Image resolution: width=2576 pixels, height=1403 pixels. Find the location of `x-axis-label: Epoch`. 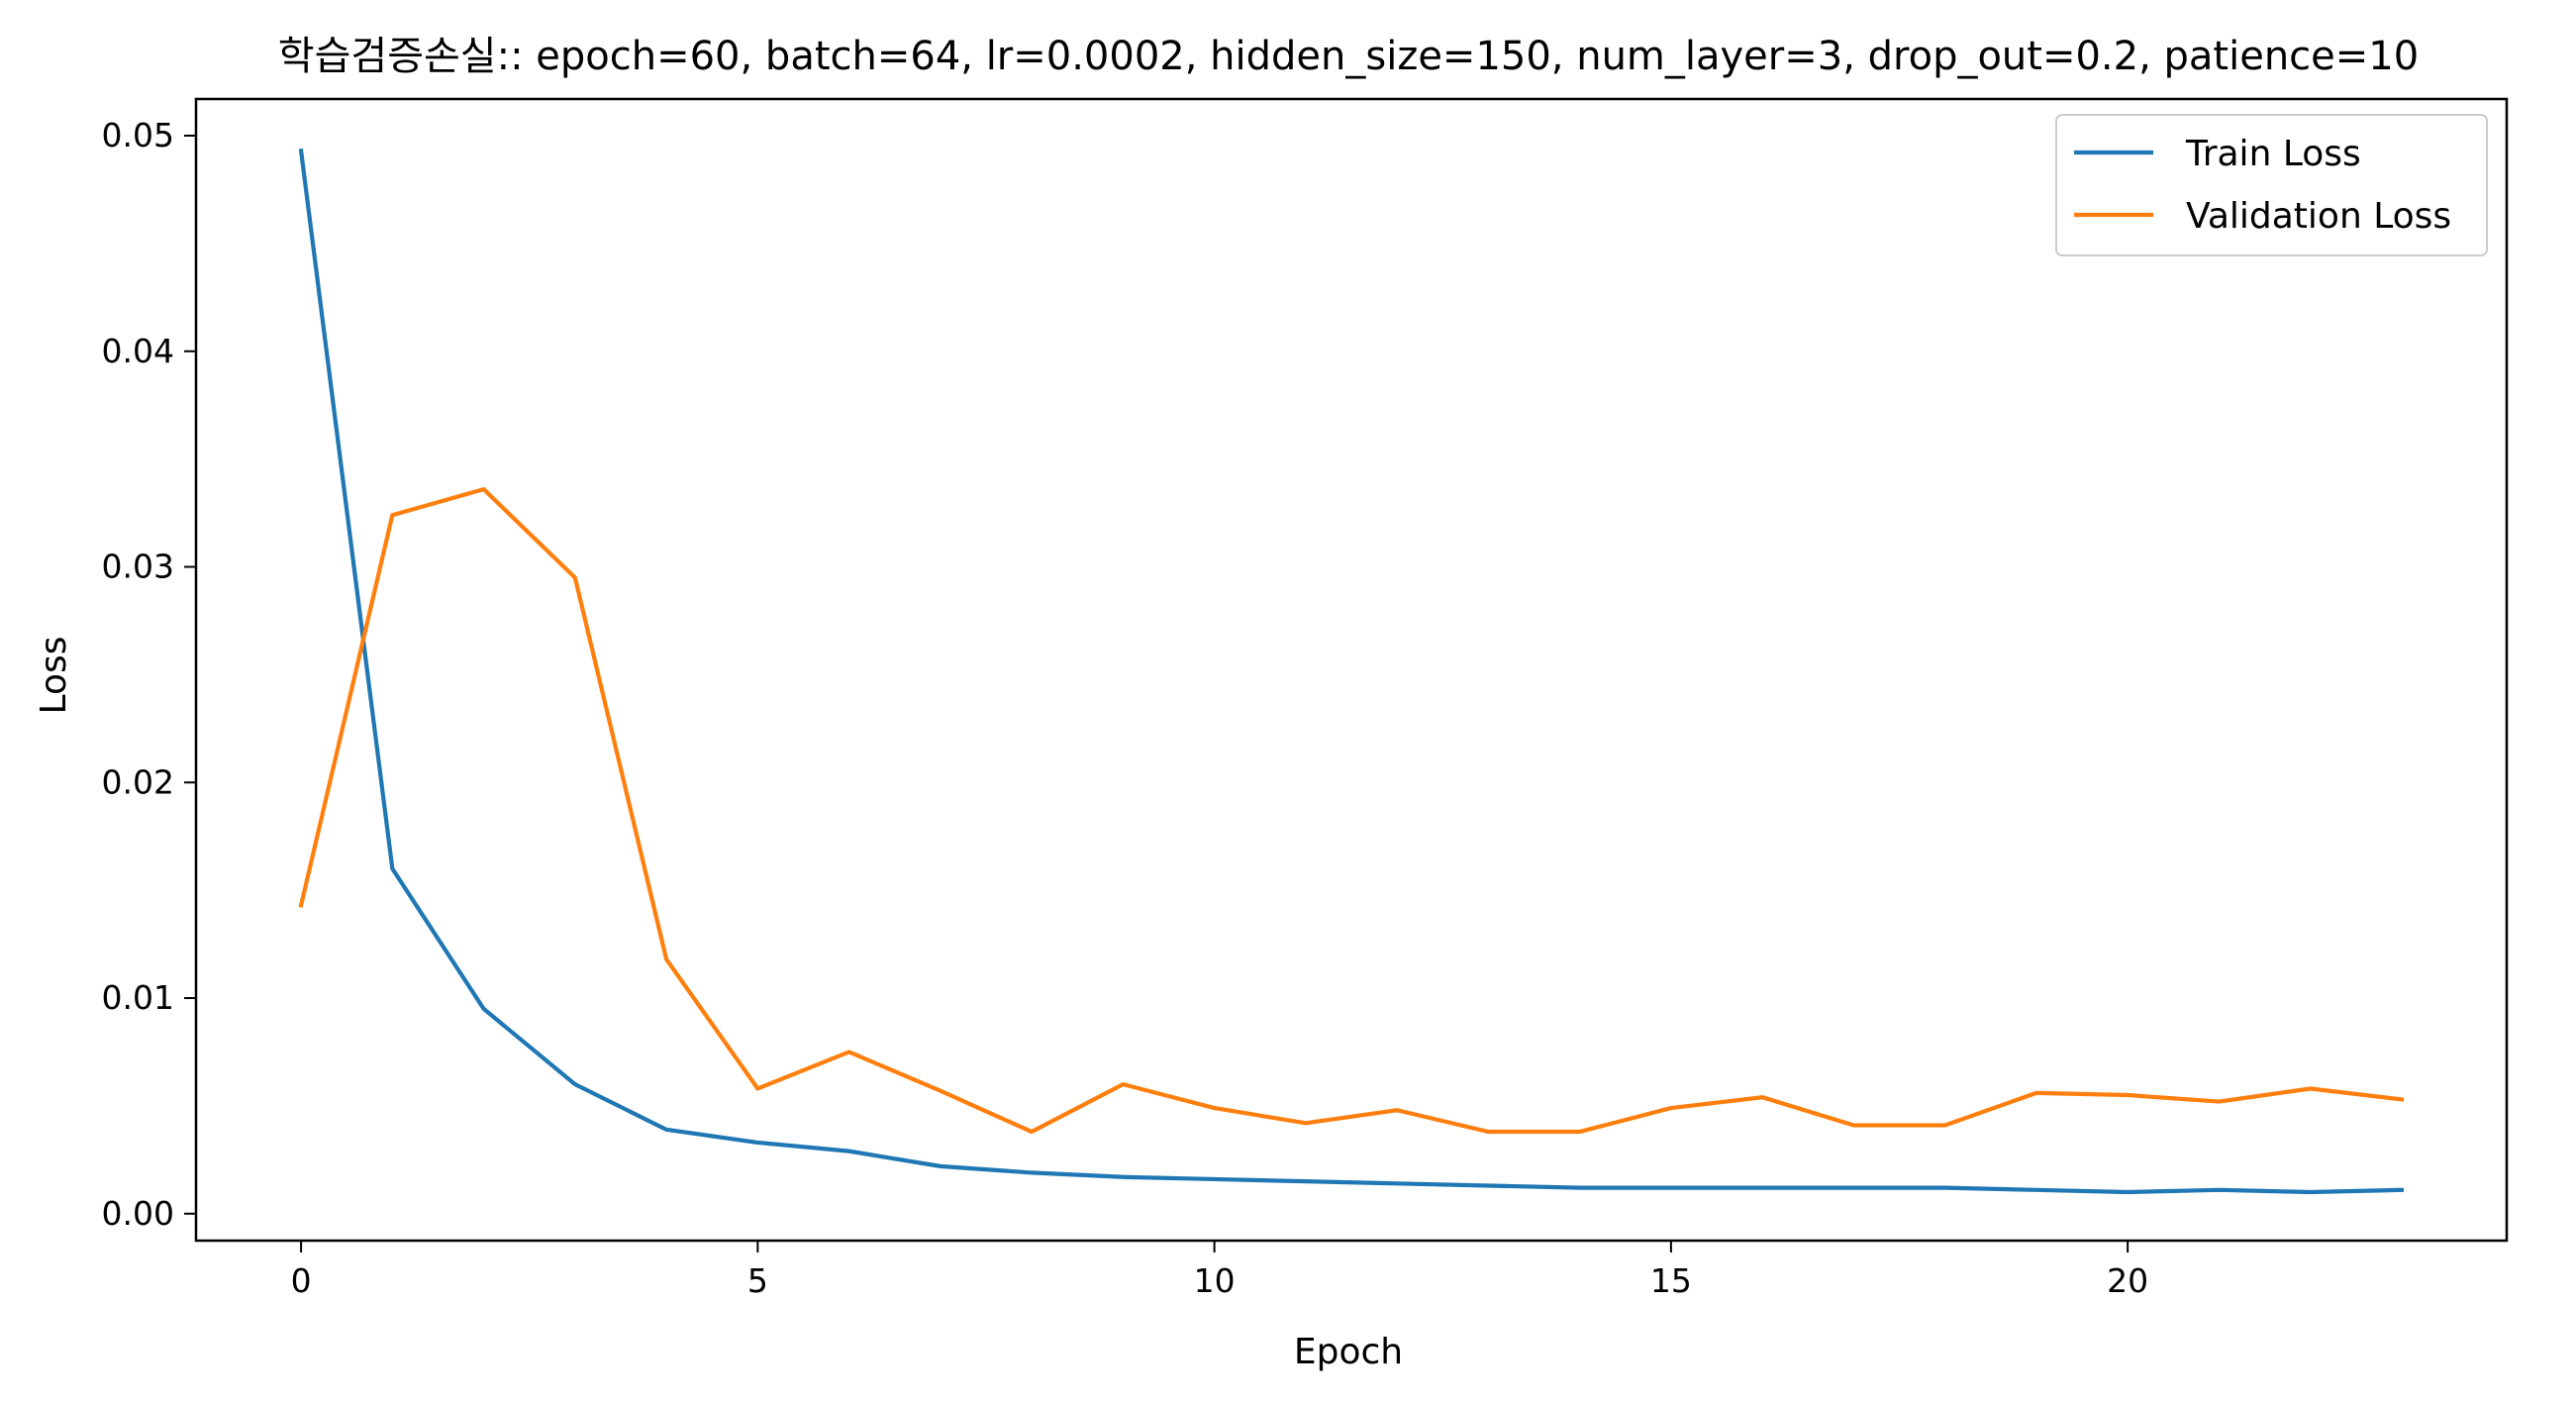

x-axis-label: Epoch is located at coordinates (1349, 1352).